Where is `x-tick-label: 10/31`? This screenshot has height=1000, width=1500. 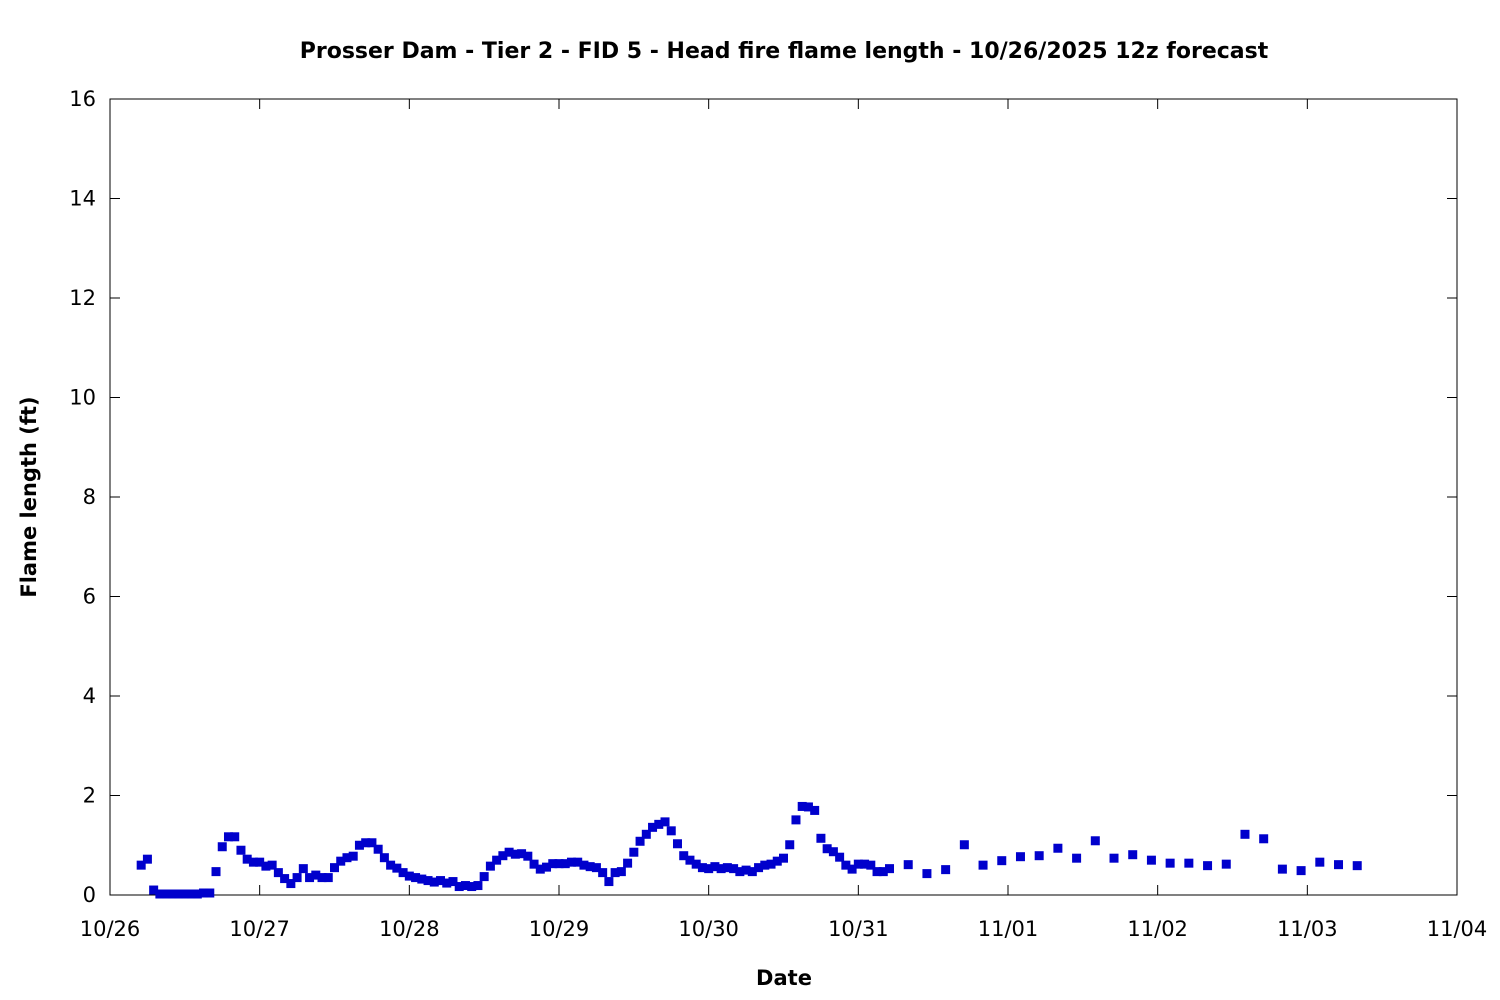 x-tick-label: 10/31 is located at coordinates (858, 929).